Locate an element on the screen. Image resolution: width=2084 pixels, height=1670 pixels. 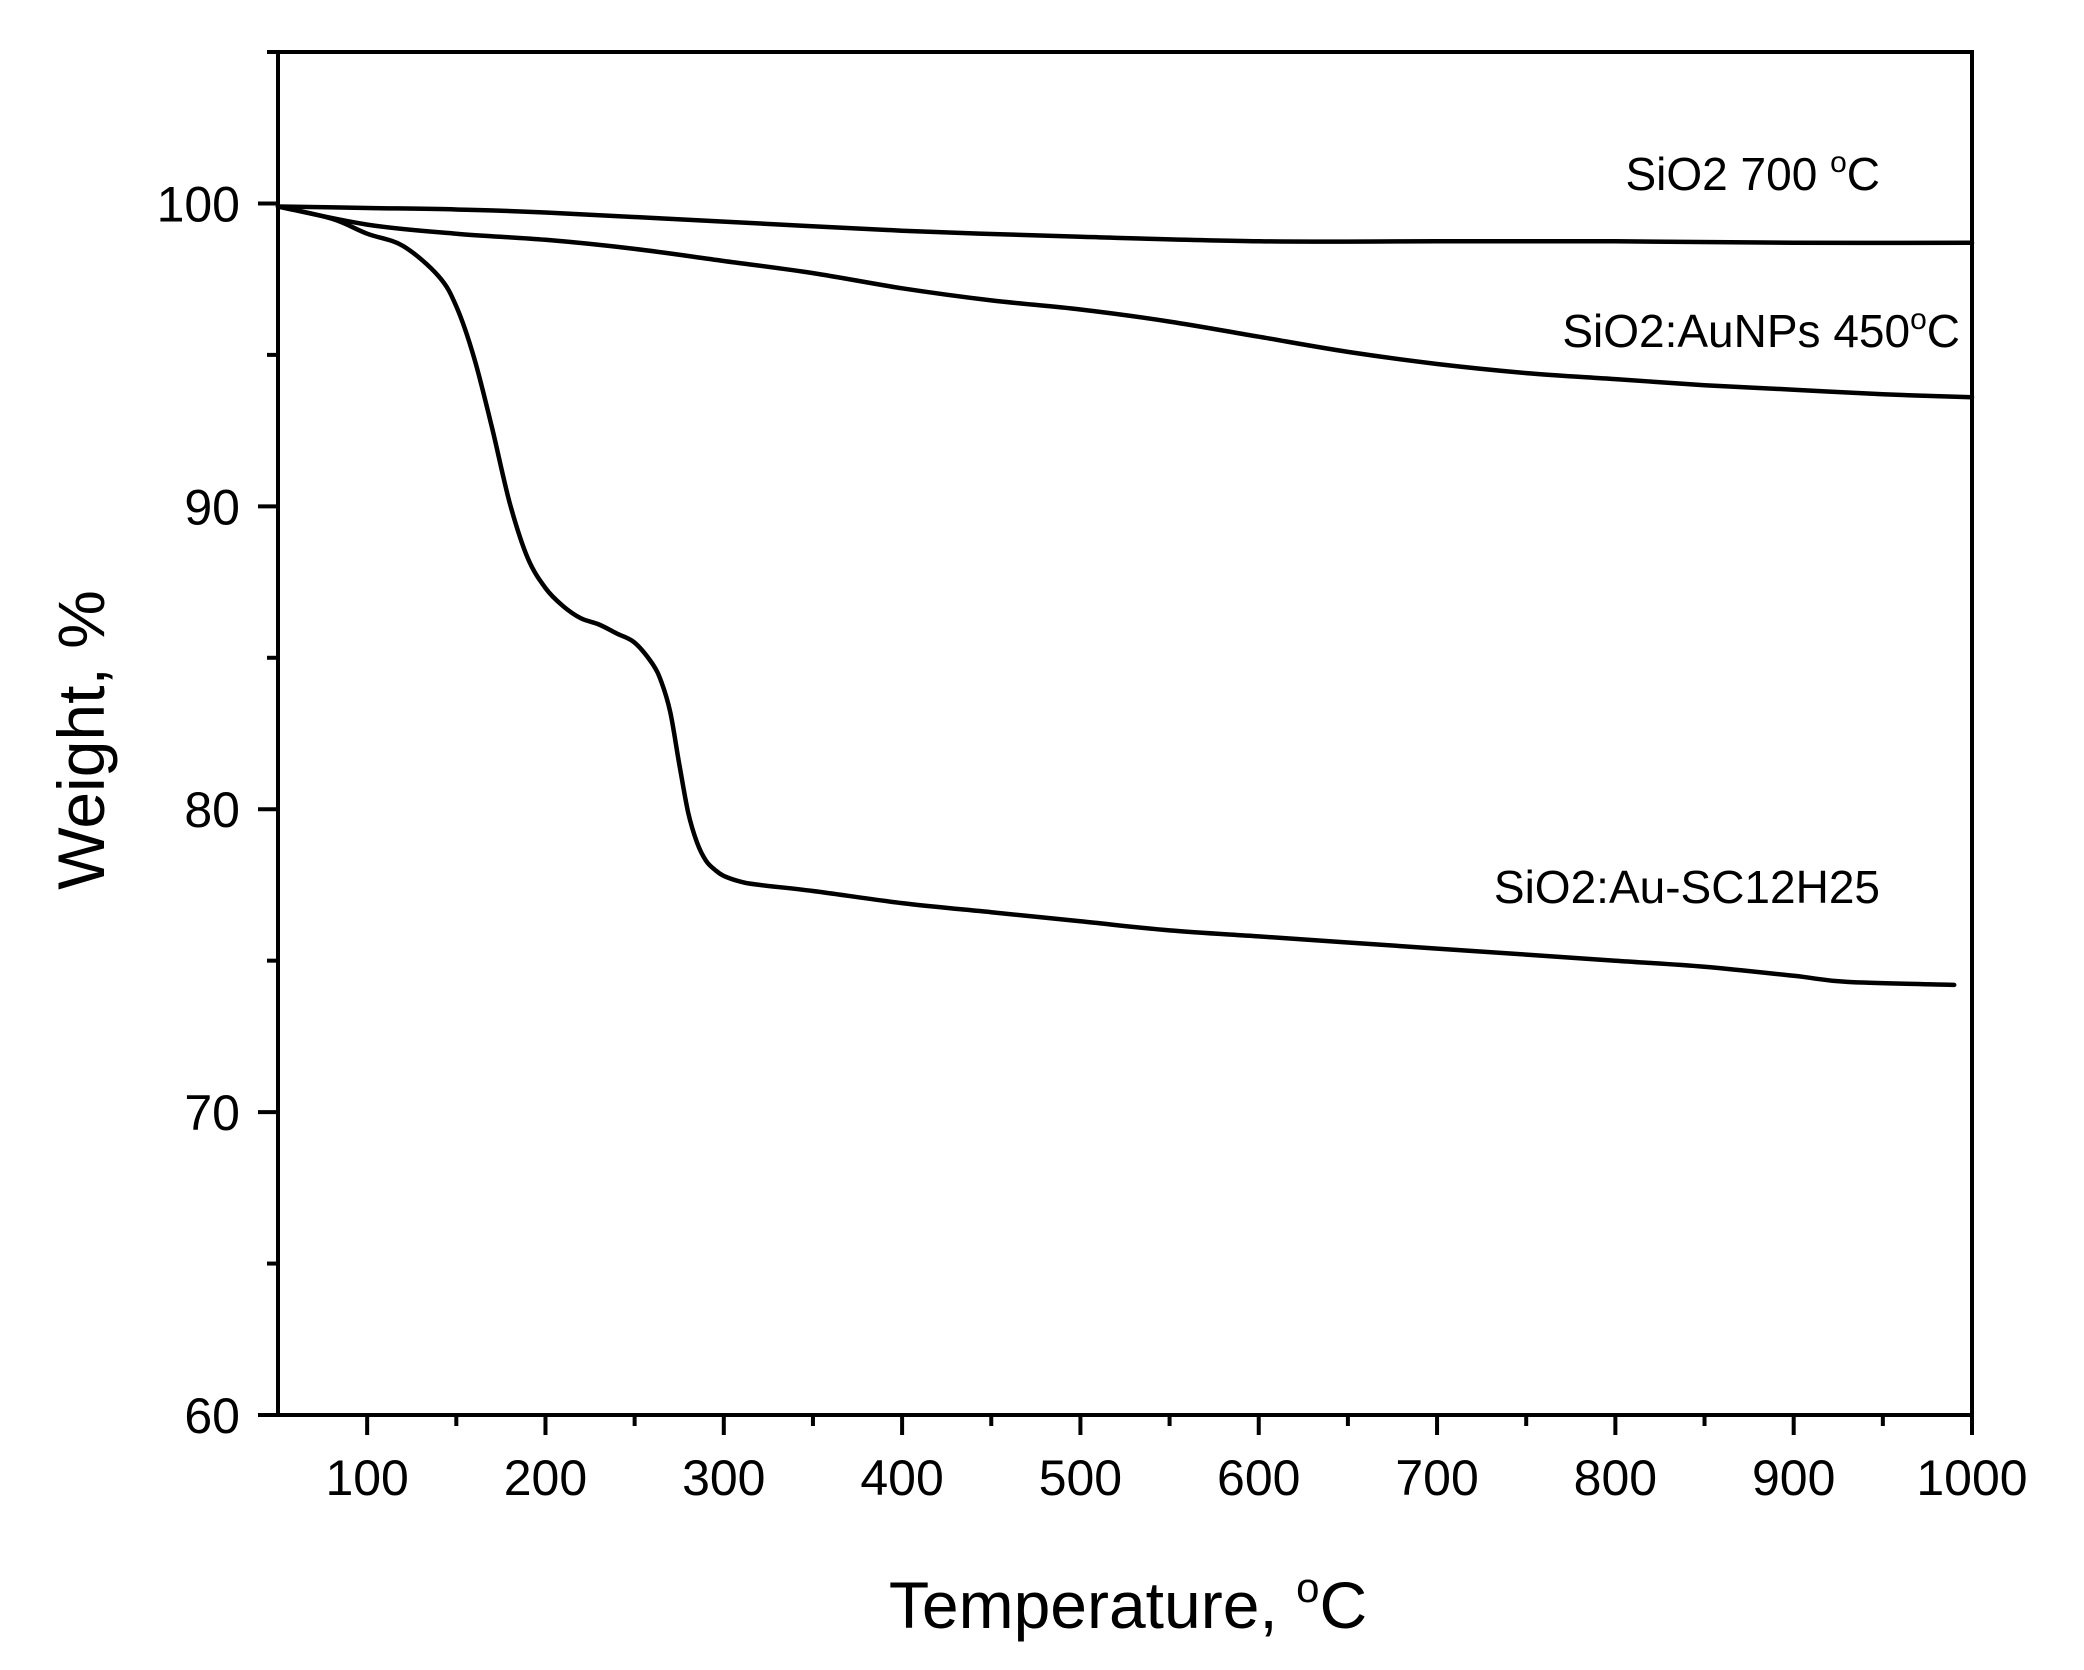
x-tick-label: 200 is located at coordinates (545, 1478).